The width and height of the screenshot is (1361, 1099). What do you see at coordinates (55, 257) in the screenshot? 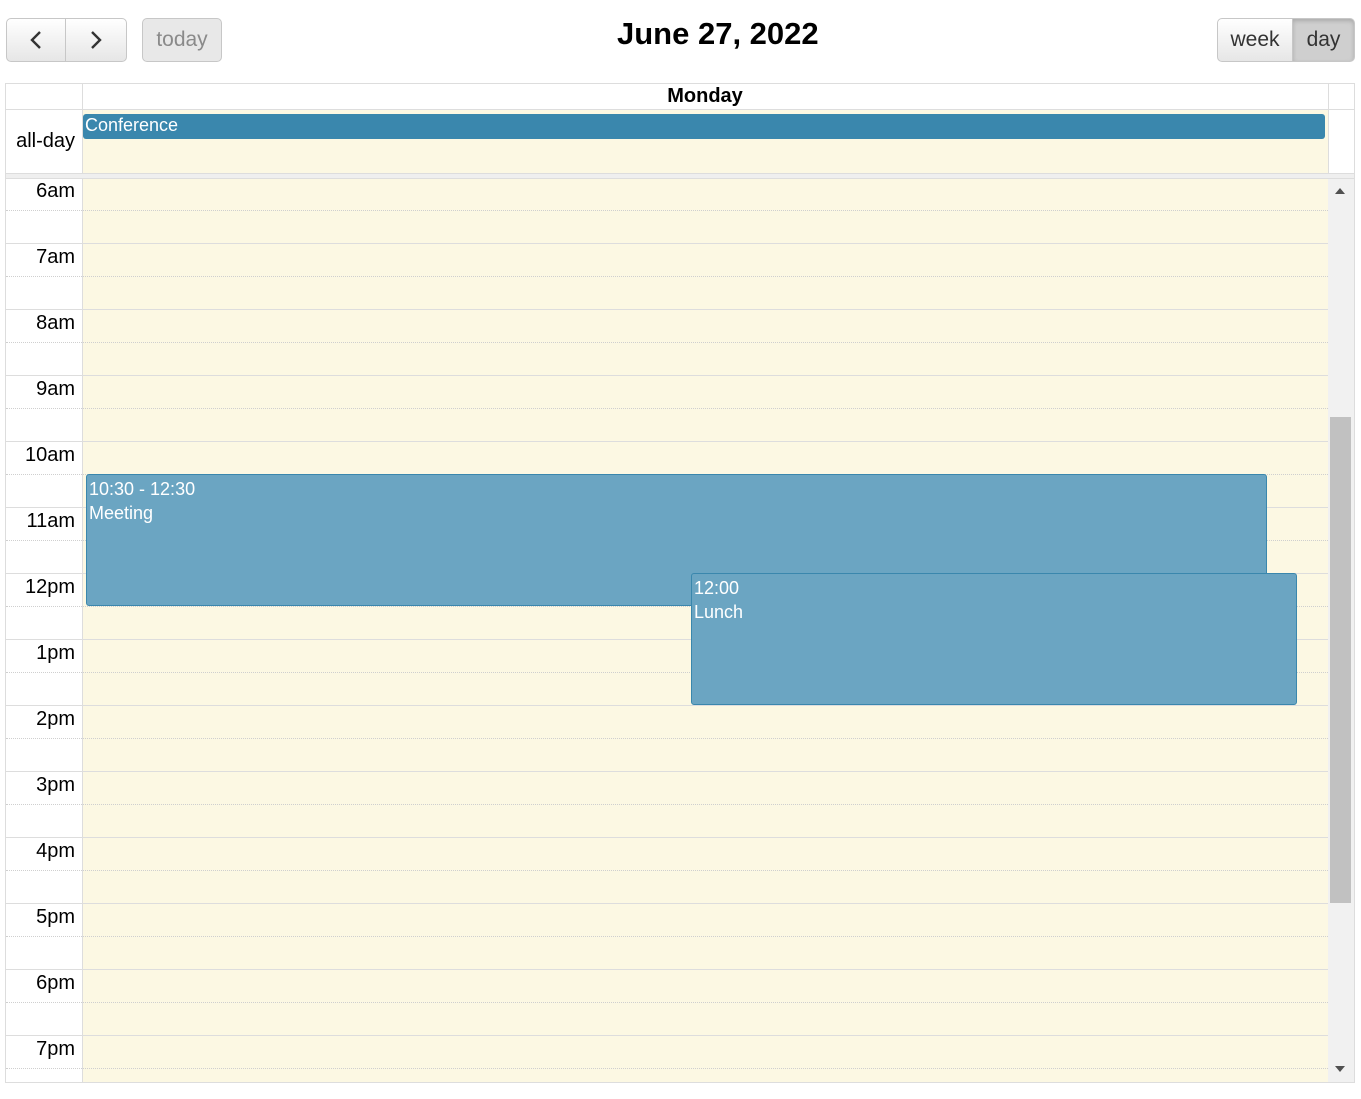
I see `time-slot-label: 7am` at bounding box center [55, 257].